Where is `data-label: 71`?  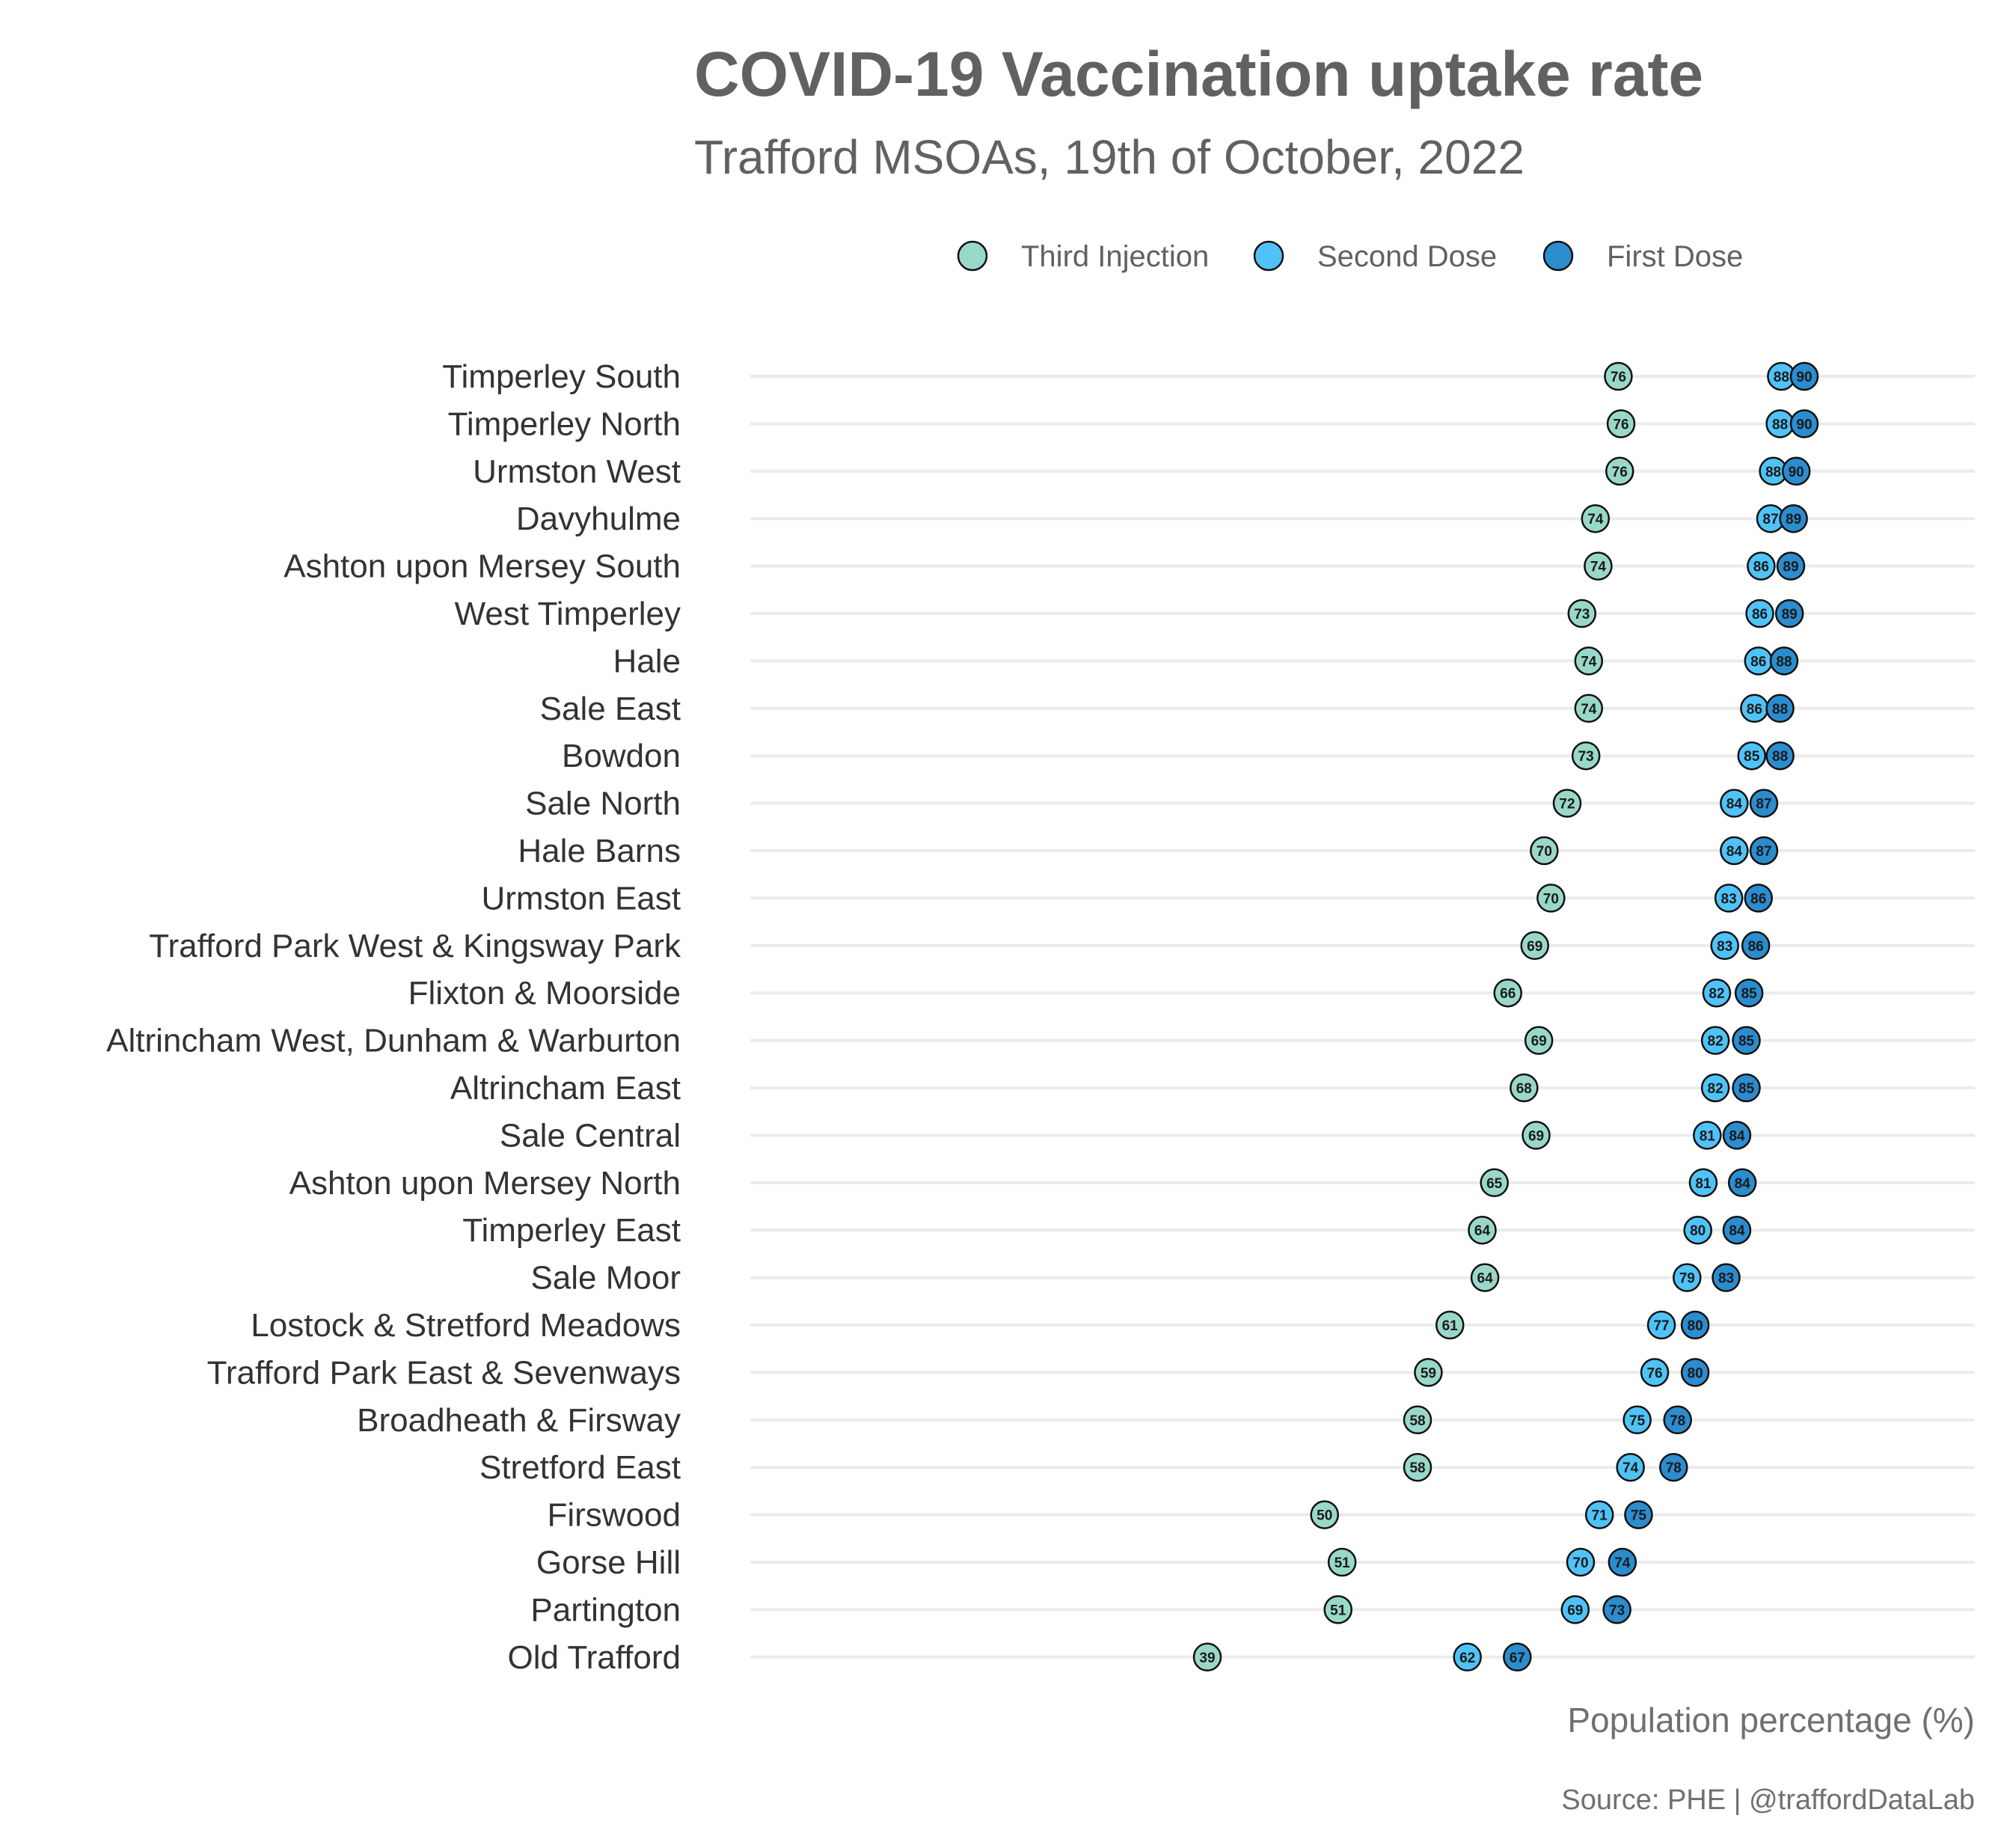 data-label: 71 is located at coordinates (1600, 1516).